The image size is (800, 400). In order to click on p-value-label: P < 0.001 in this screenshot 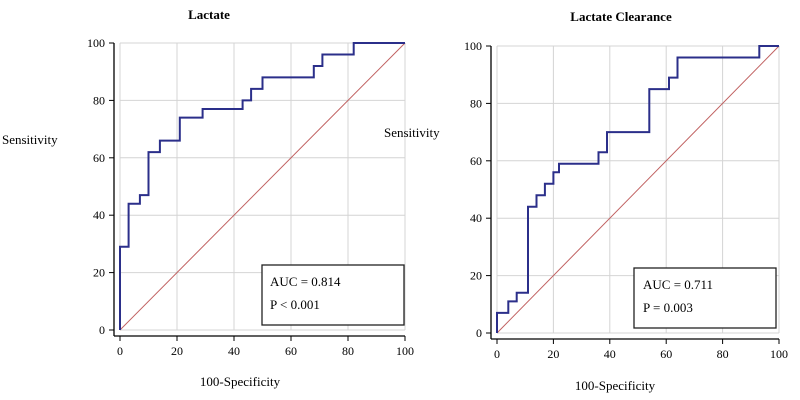, I will do `click(295, 304)`.